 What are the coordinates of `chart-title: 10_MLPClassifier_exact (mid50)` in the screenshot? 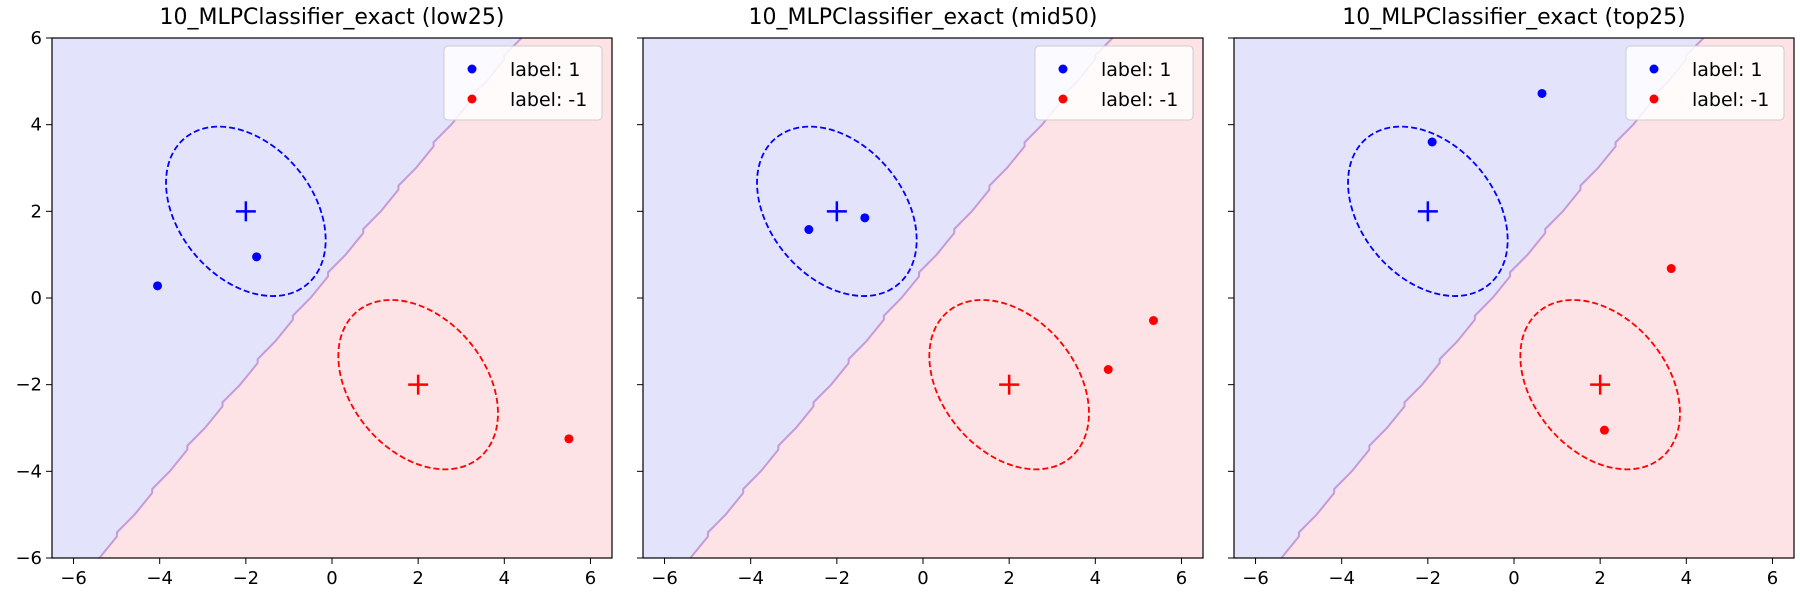 It's located at (923, 17).